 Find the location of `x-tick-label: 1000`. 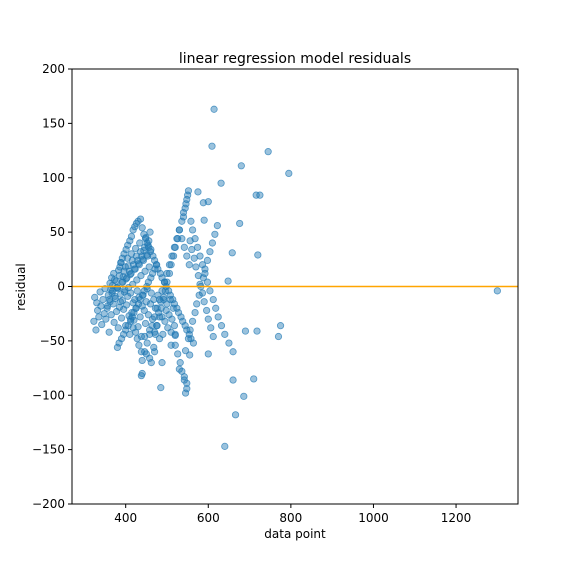

x-tick-label: 1000 is located at coordinates (373, 518).